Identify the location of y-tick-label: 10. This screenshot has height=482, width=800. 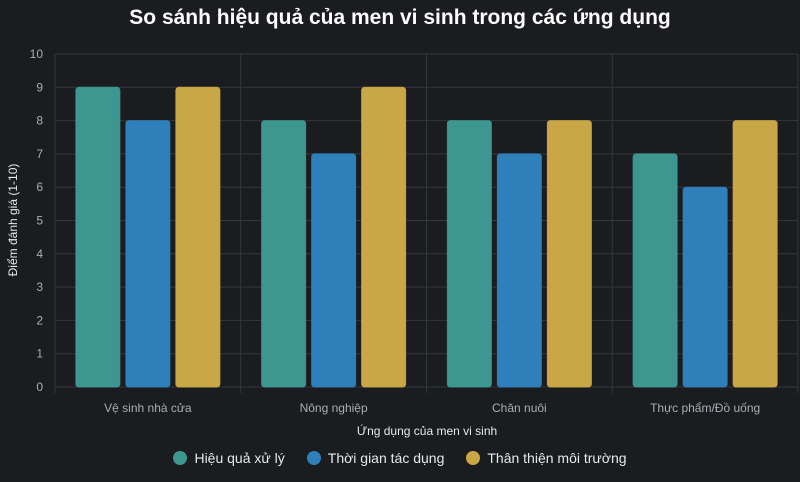
(37, 54).